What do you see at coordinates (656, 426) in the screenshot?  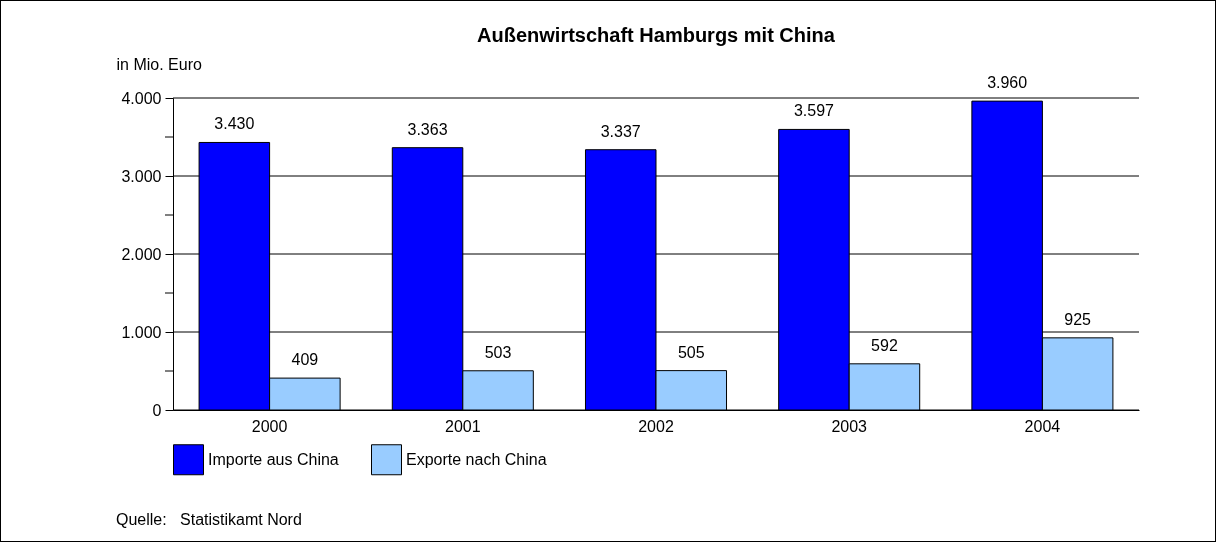 I see `x-tick-label: 2002` at bounding box center [656, 426].